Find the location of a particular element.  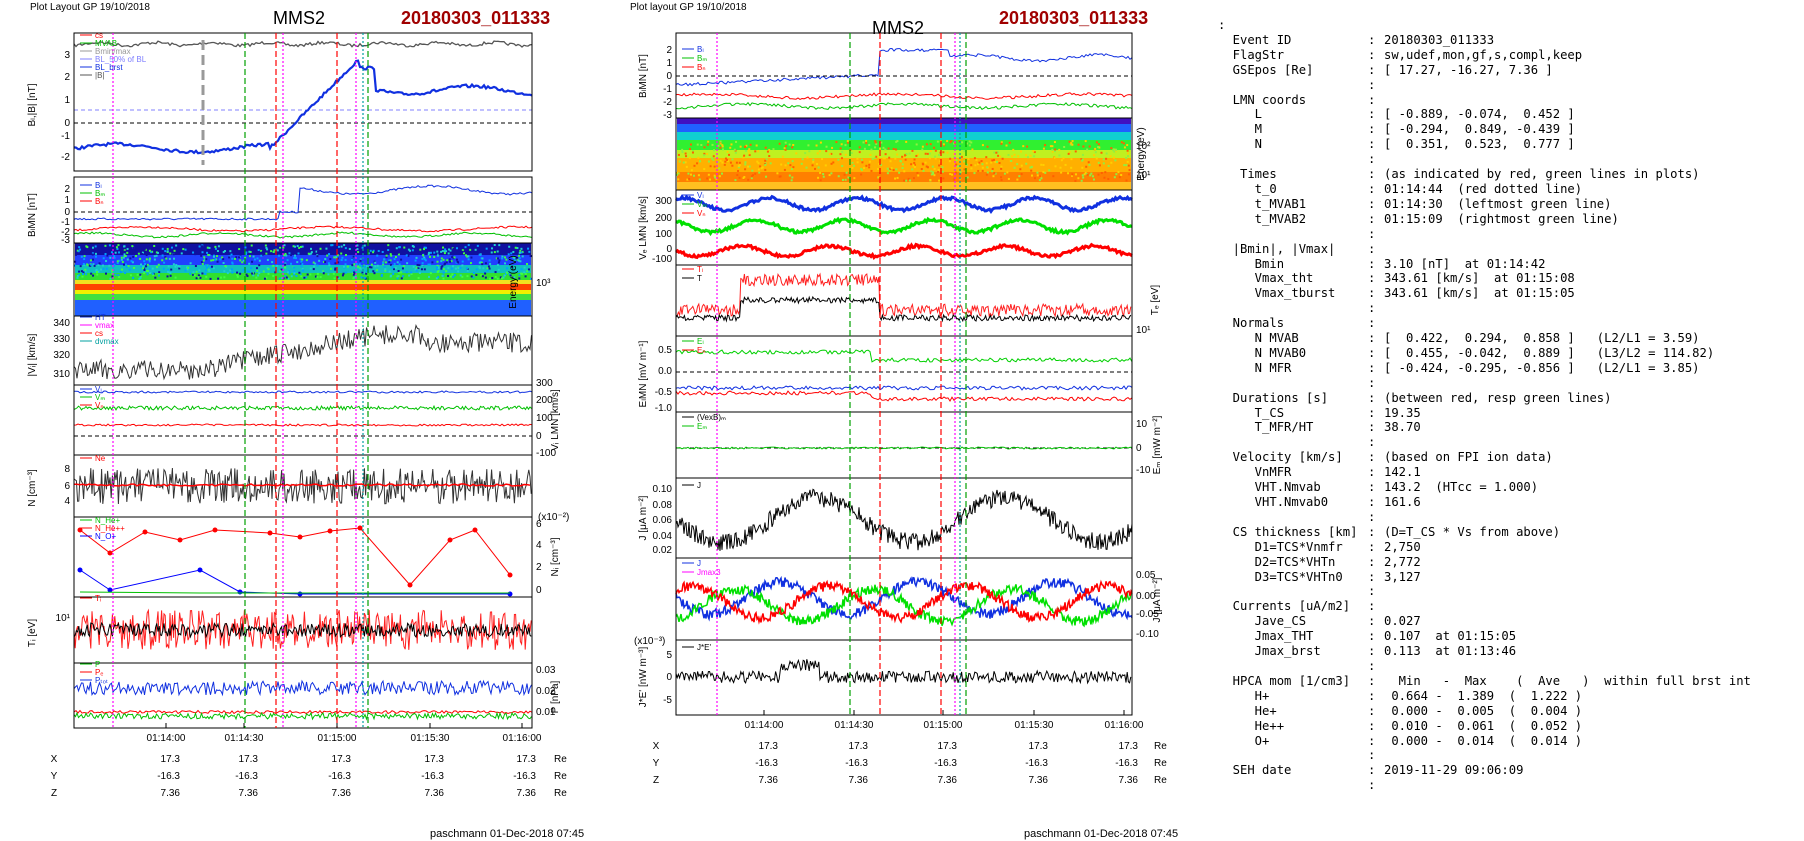

series-NHe+ is located at coordinates (294, 592).